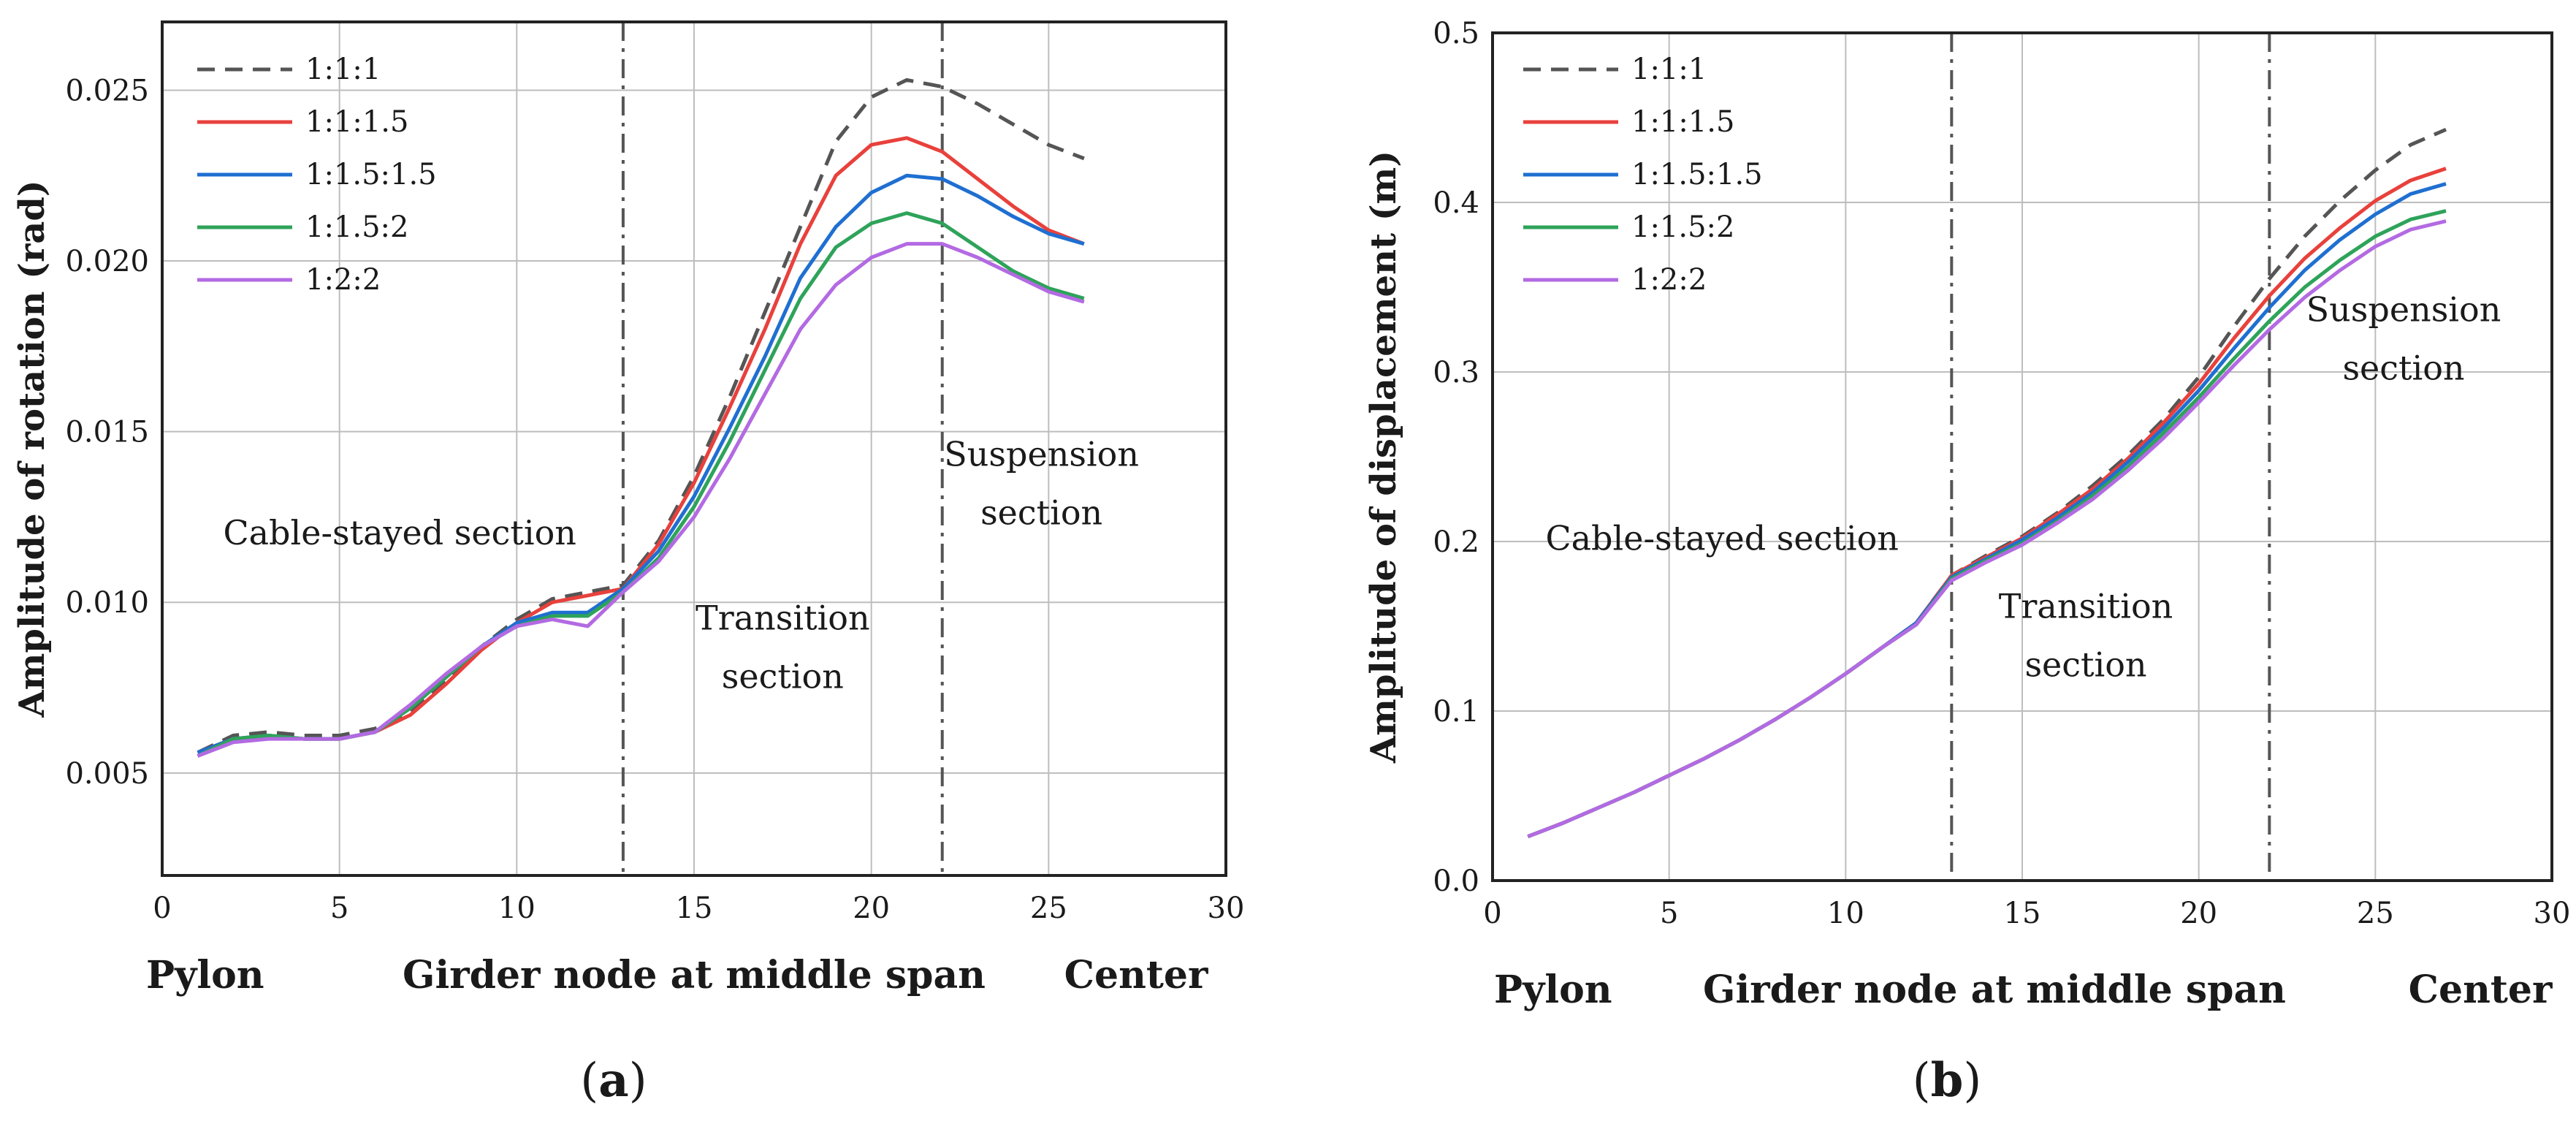 Image resolution: width=2576 pixels, height=1140 pixels. What do you see at coordinates (371, 174) in the screenshot?
I see `panel-a-legend-entry-2: 1:1.5:1.5` at bounding box center [371, 174].